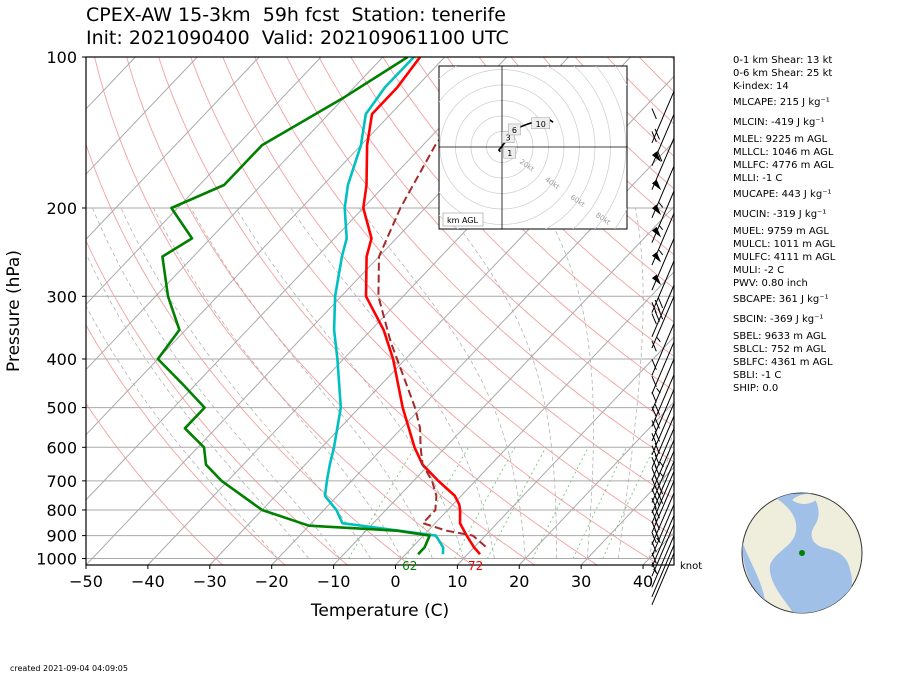 This screenshot has width=906, height=675. Describe the element at coordinates (802, 553) in the screenshot. I see `station-marker` at that location.